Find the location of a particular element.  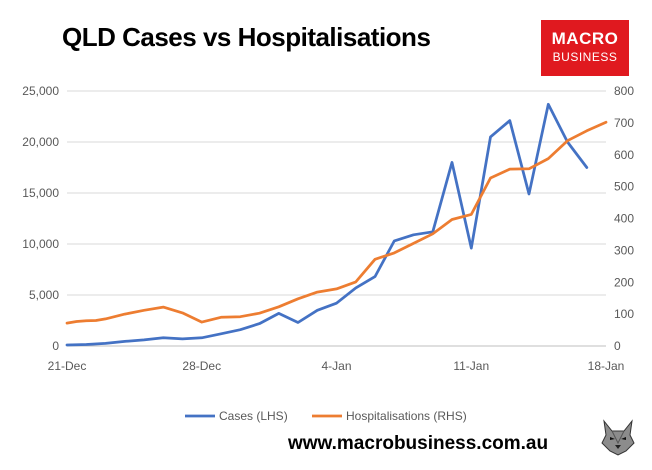

y-right-tick-label: 500 is located at coordinates (624, 187).